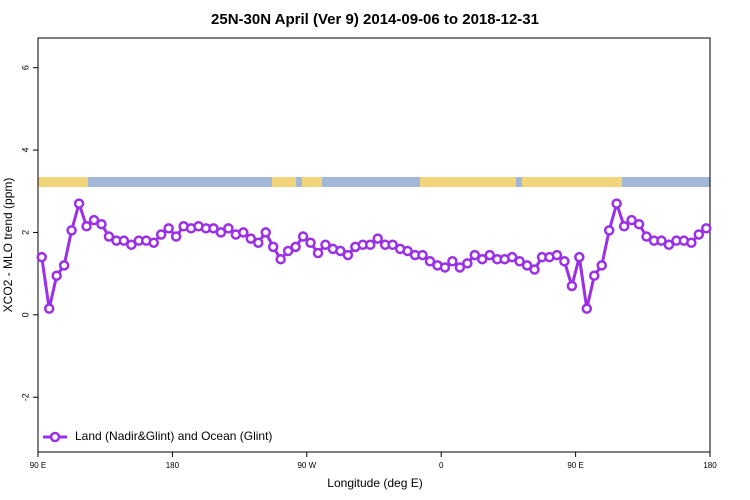 This screenshot has height=500, width=750. I want to click on land-ocean-strip, so click(374, 182).